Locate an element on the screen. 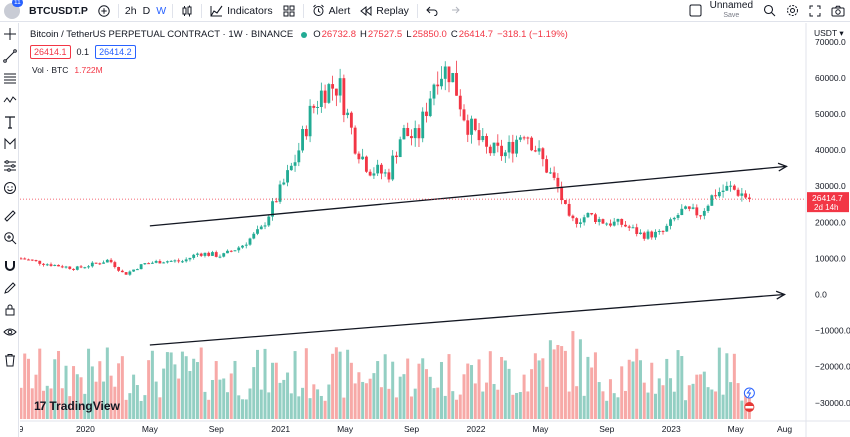 This screenshot has height=437, width=850. layout-grid-button is located at coordinates (289, 11).